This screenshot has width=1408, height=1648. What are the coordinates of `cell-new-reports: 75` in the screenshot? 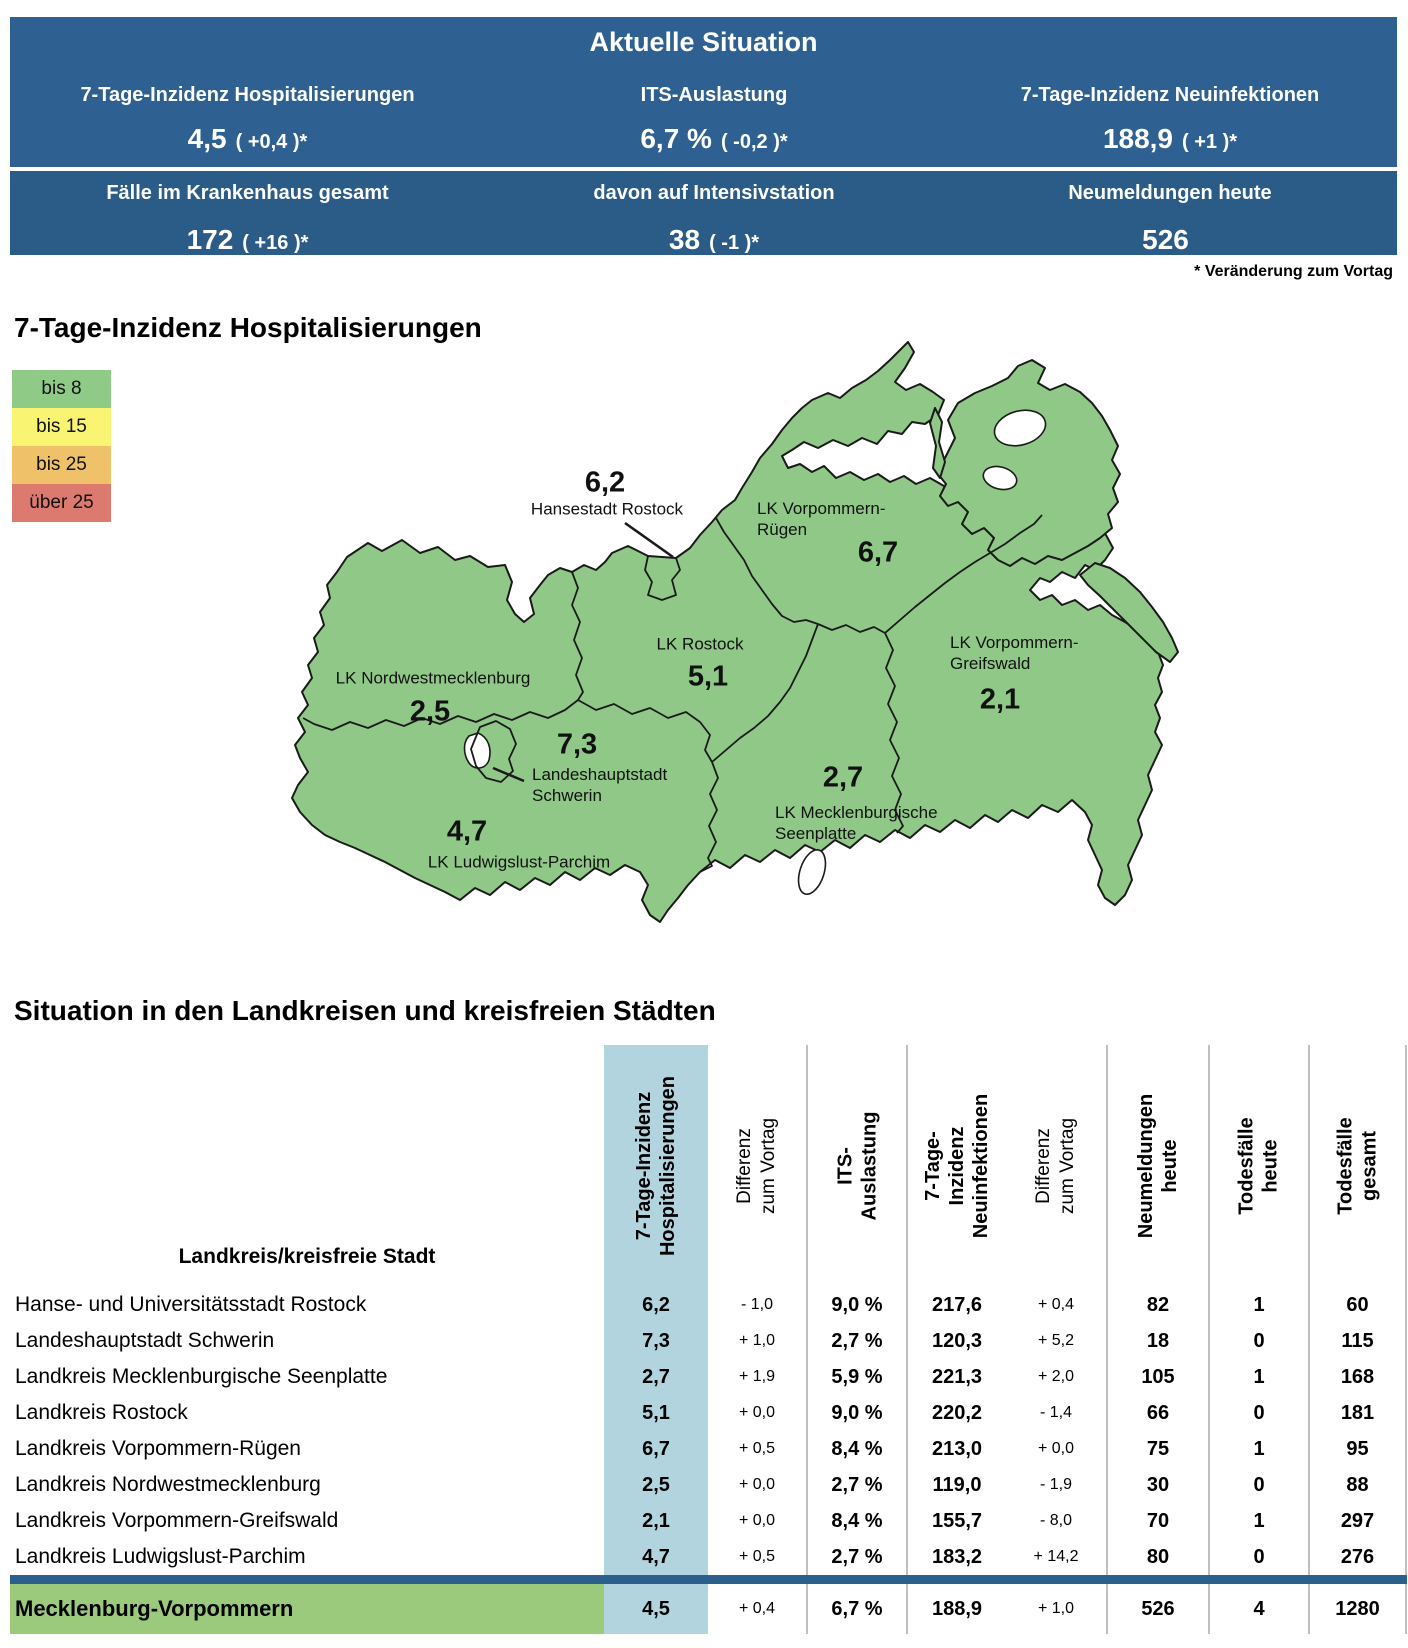 It's located at (1157, 1449).